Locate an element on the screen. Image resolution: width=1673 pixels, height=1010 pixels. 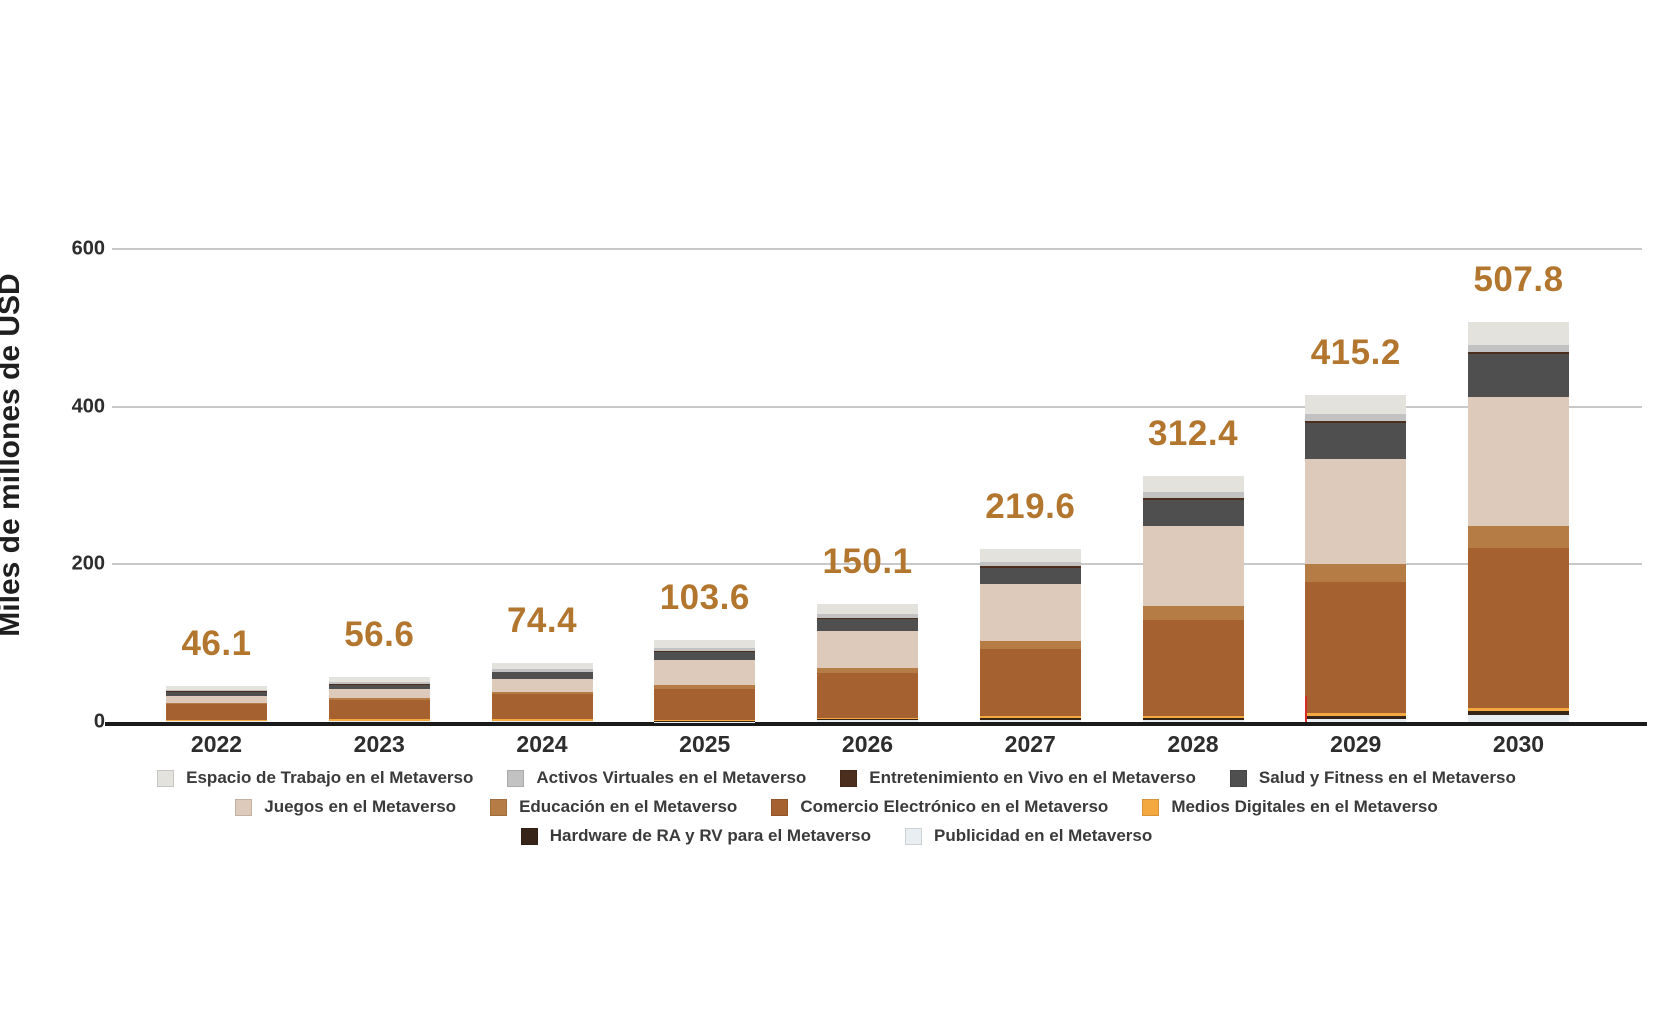
segment-2030-publicidad-en-el-metaverso is located at coordinates (1518, 718).